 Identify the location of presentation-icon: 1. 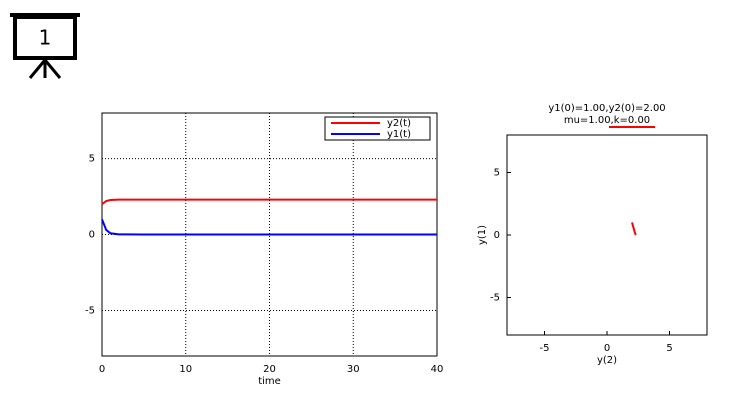
(45, 46).